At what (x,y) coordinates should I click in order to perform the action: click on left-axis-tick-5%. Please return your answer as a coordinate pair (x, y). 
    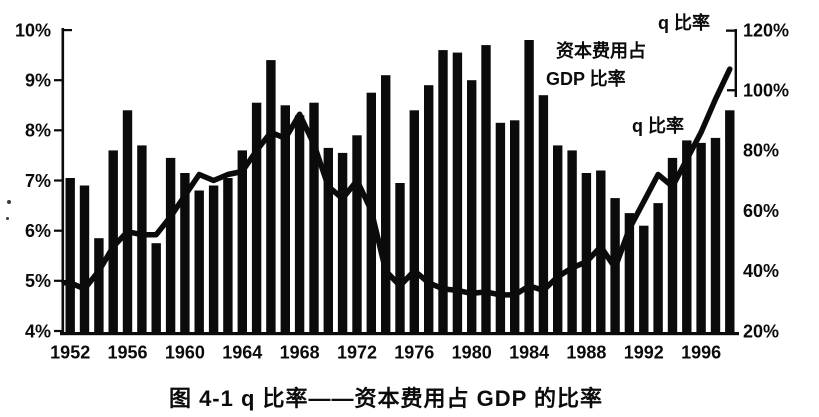
    Looking at the image, I should click on (58, 280).